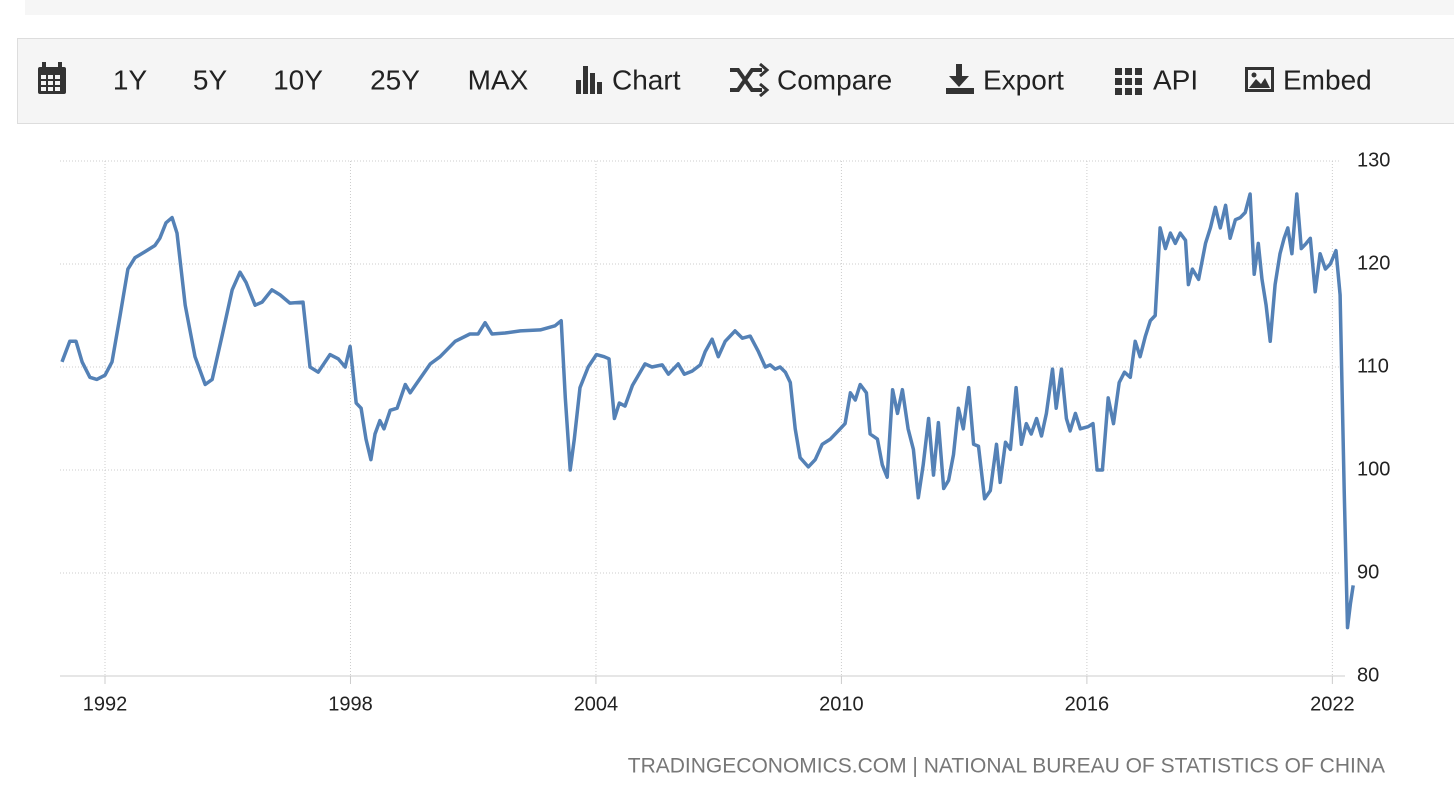  Describe the element at coordinates (395, 79) in the screenshot. I see `range-button: 25Y` at that location.